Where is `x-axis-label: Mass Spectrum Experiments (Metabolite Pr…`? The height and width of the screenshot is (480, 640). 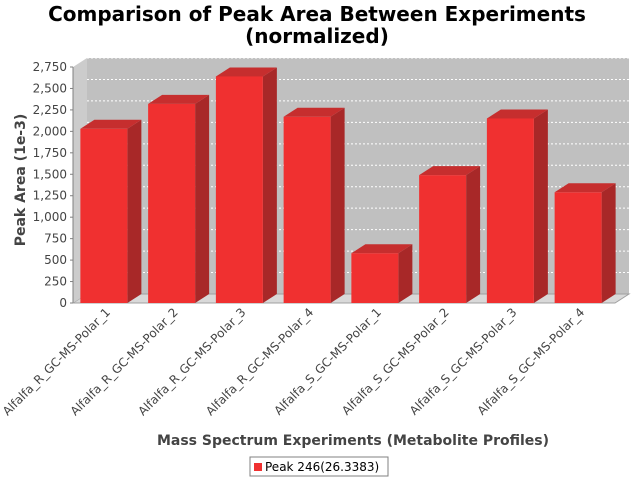 x-axis-label: Mass Spectrum Experiments (Metabolite Pr… is located at coordinates (353, 441).